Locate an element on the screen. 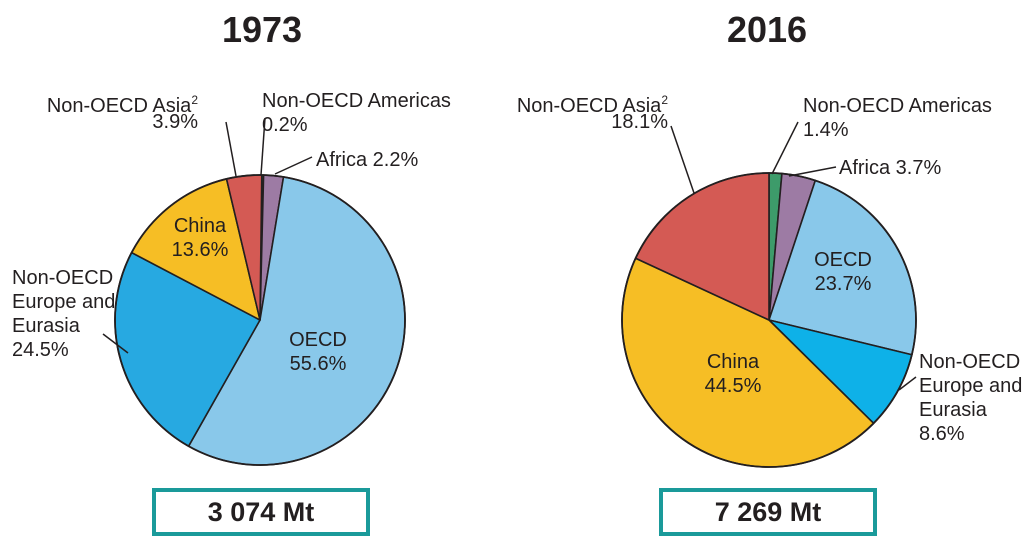 The height and width of the screenshot is (544, 1024). total-box-1973: 3 074 Mt is located at coordinates (261, 512).